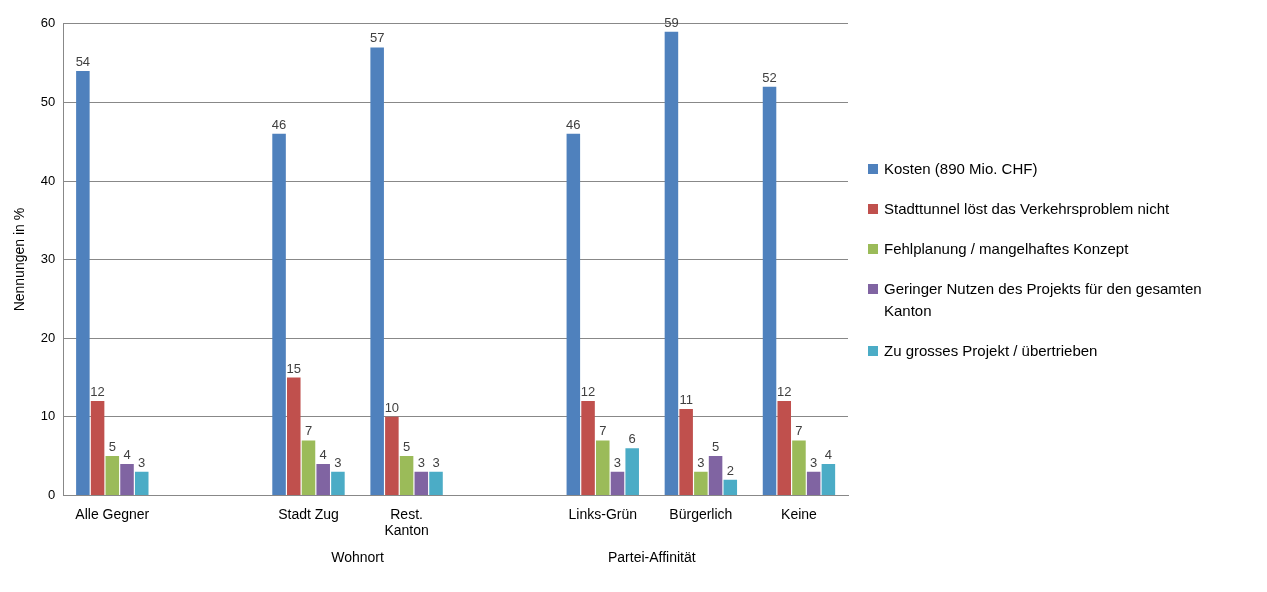  What do you see at coordinates (357, 557) in the screenshot?
I see `text: Wohnort` at bounding box center [357, 557].